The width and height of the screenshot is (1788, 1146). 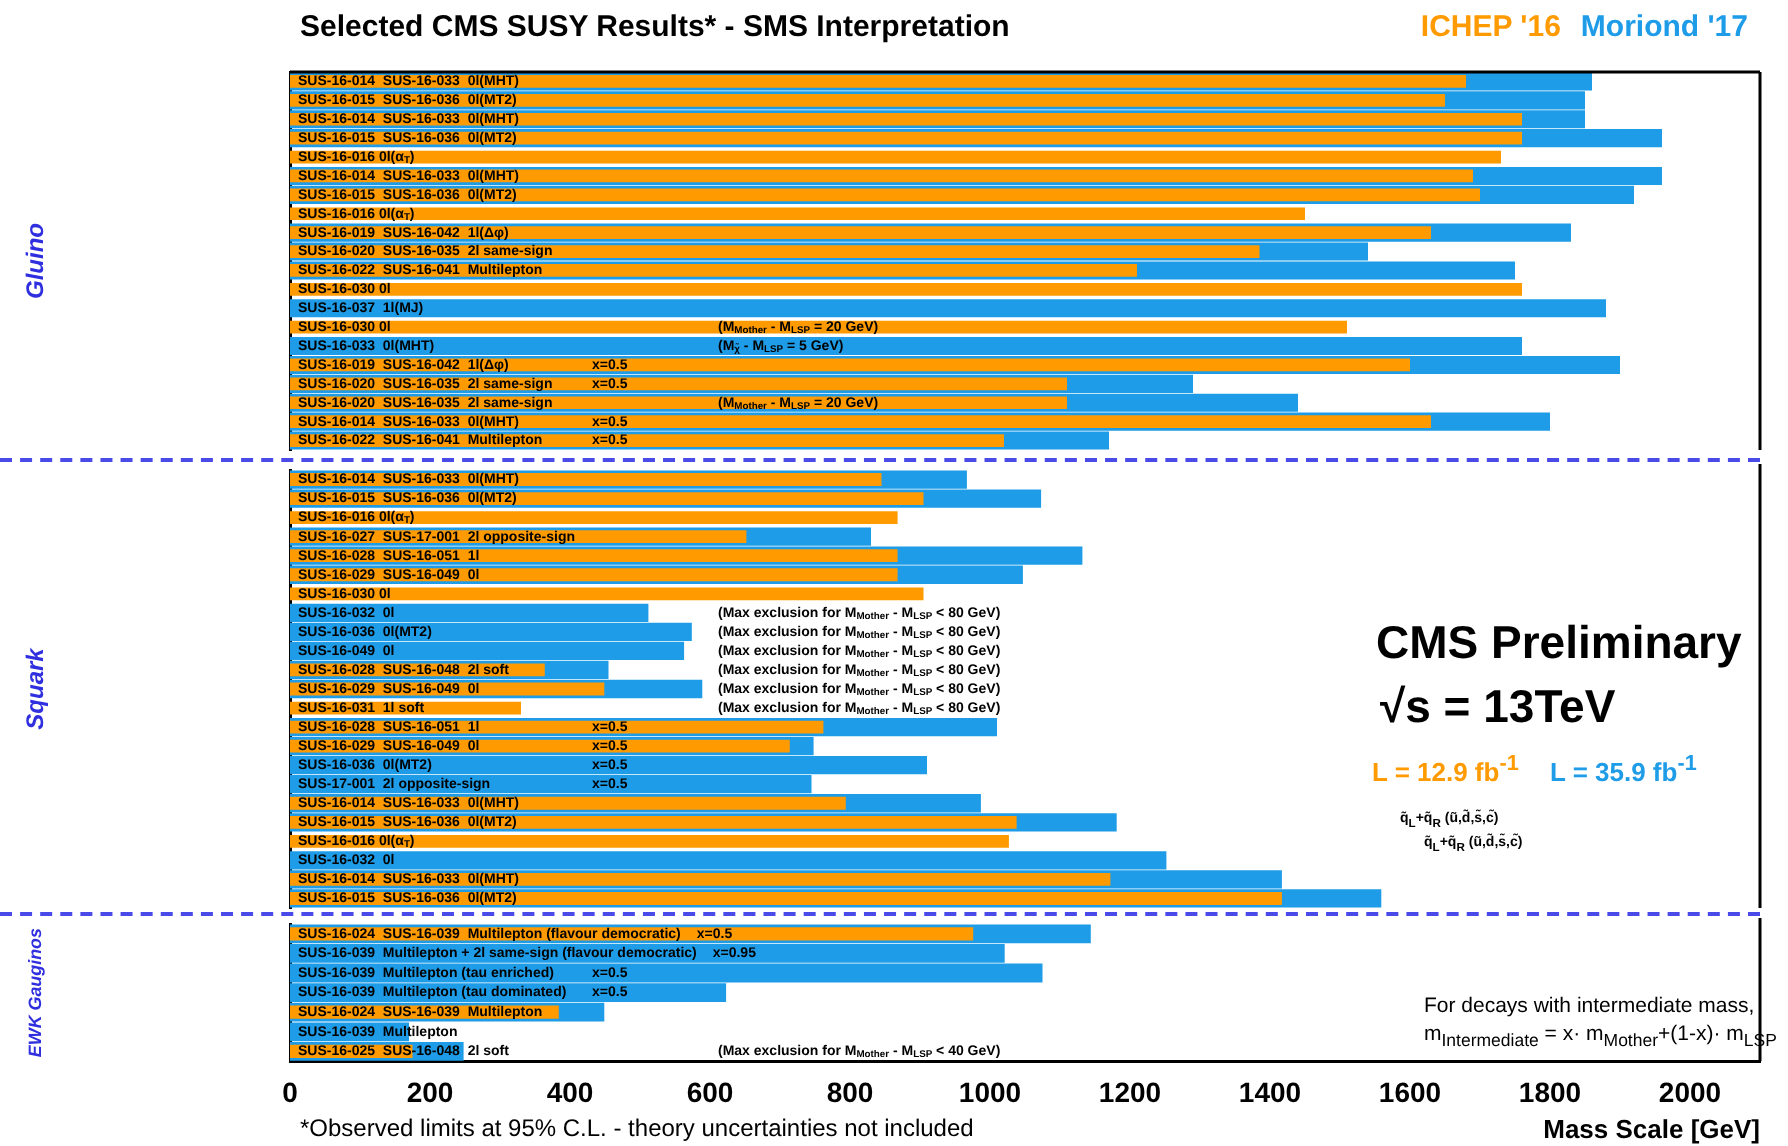 I want to click on x-tick-label: 1200, so click(x=1130, y=1091).